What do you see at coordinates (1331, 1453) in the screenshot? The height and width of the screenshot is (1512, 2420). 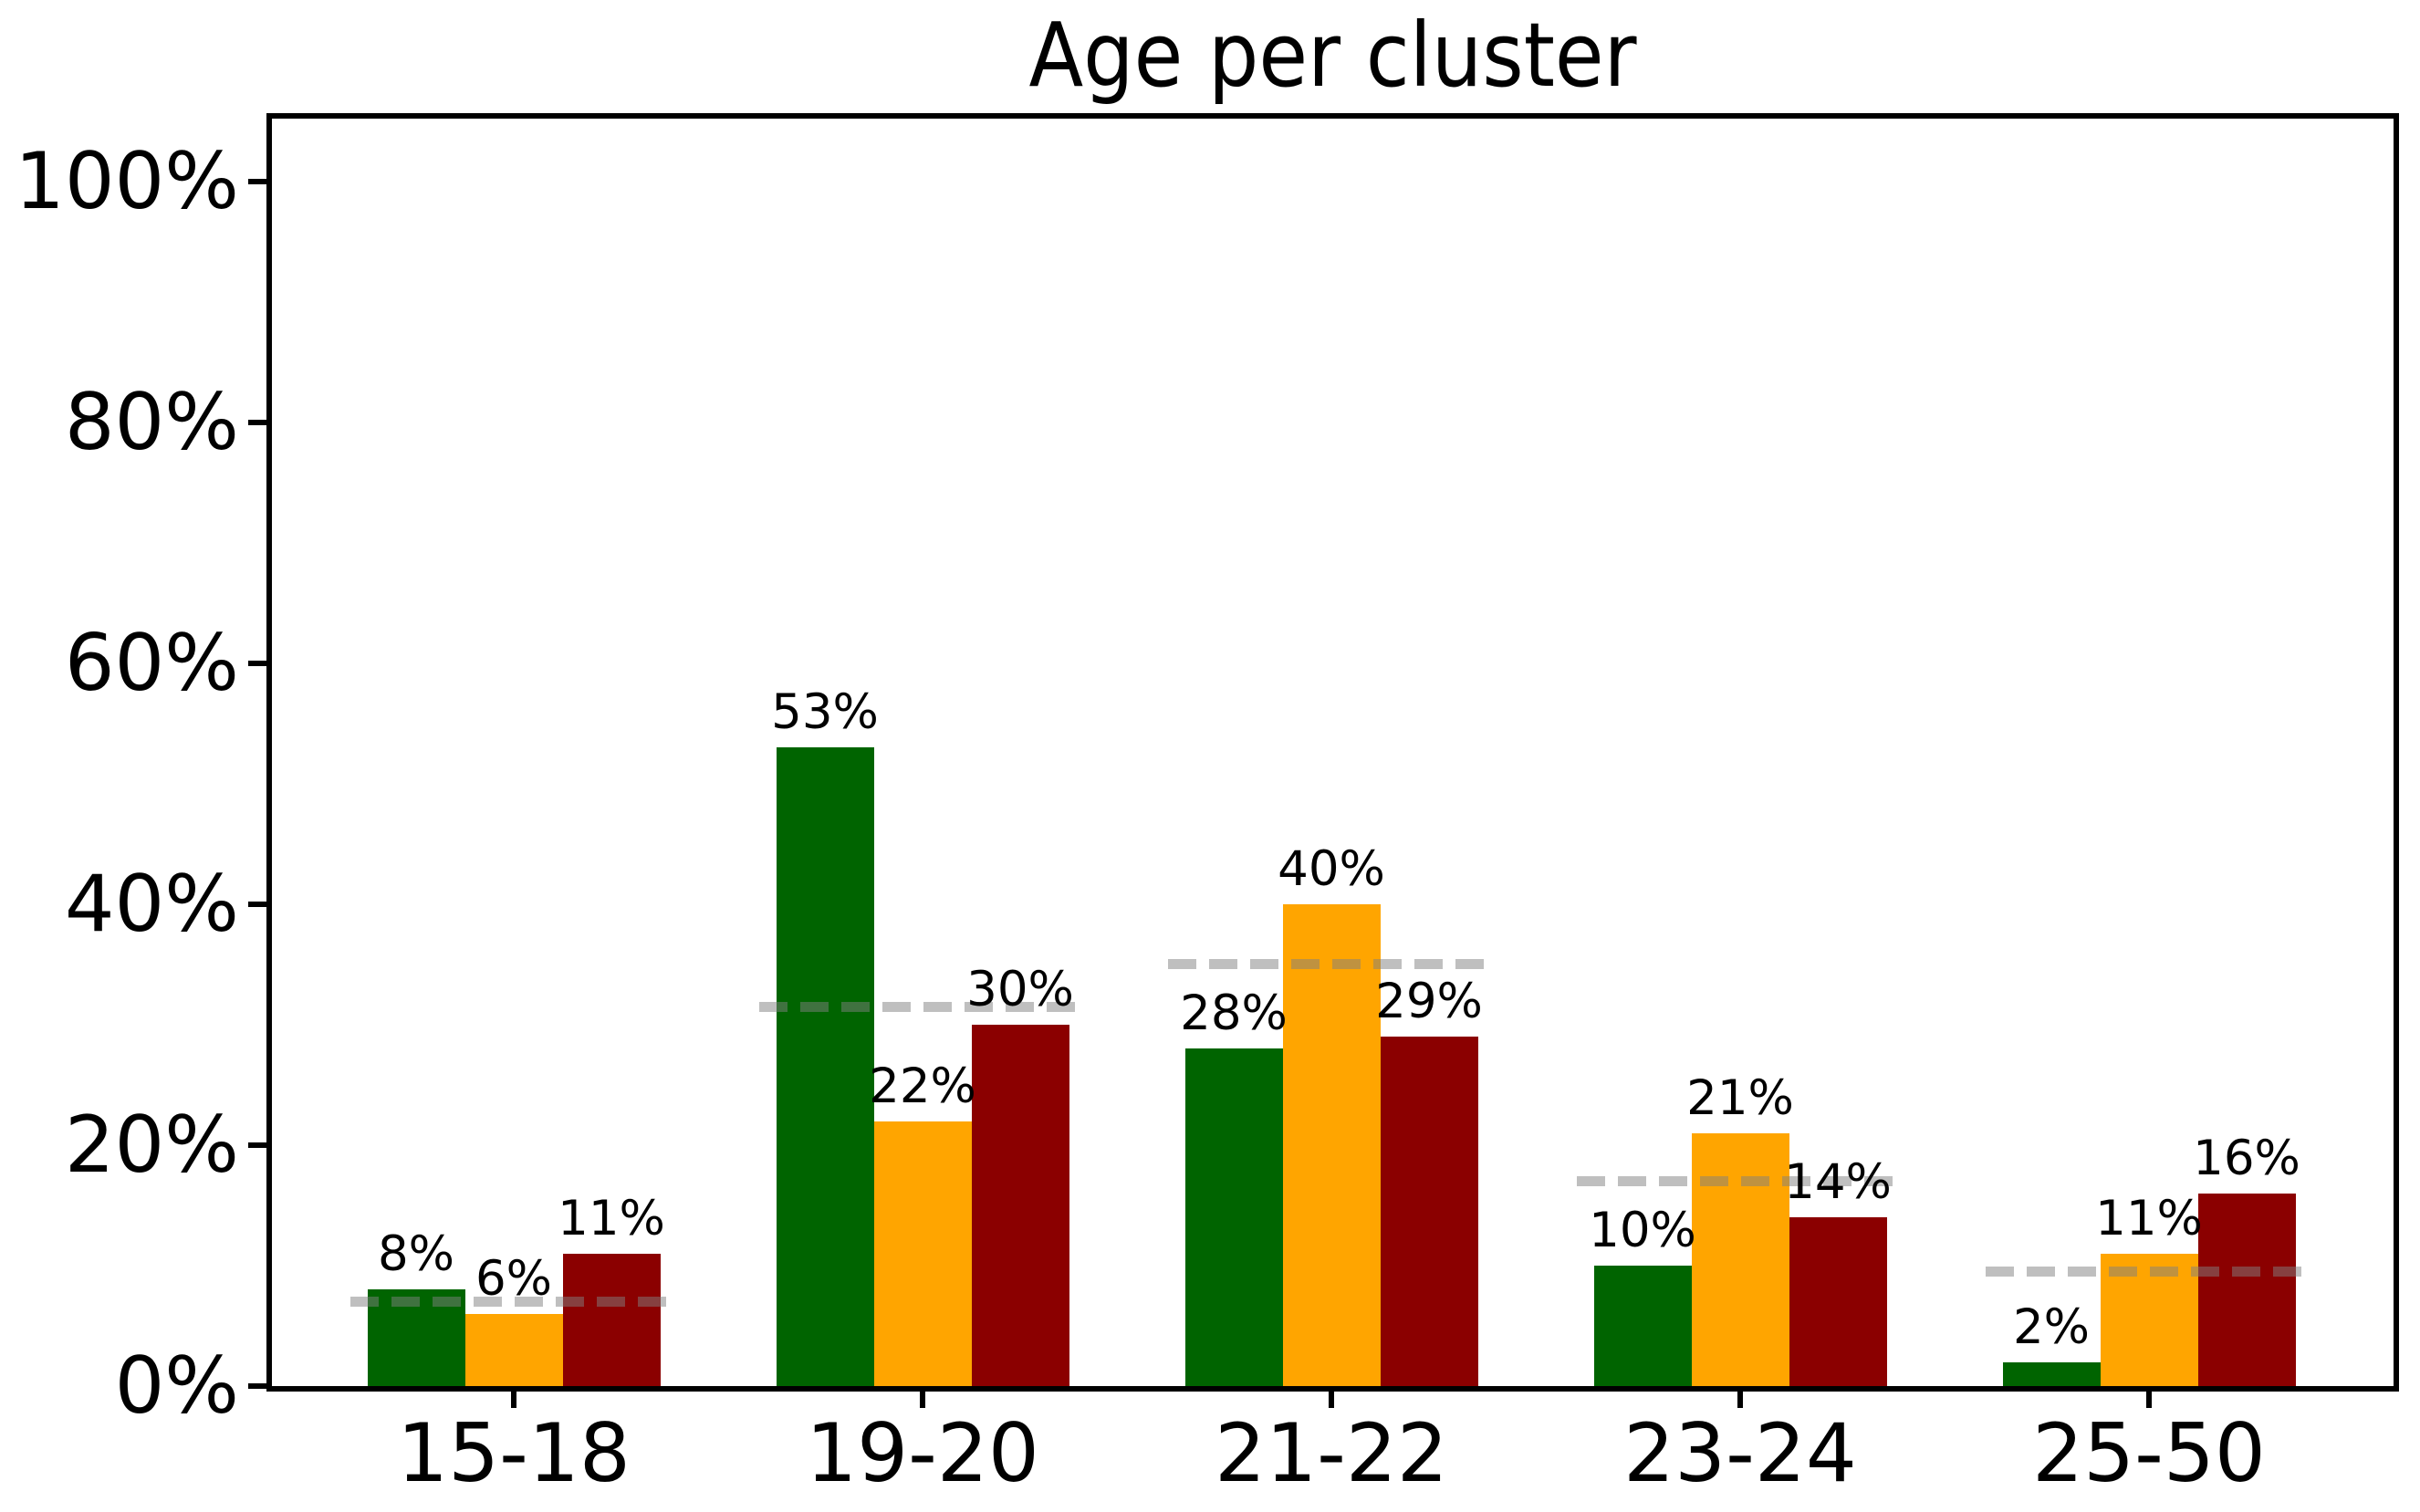 I see `x-axis-tick-label: 21-22` at bounding box center [1331, 1453].